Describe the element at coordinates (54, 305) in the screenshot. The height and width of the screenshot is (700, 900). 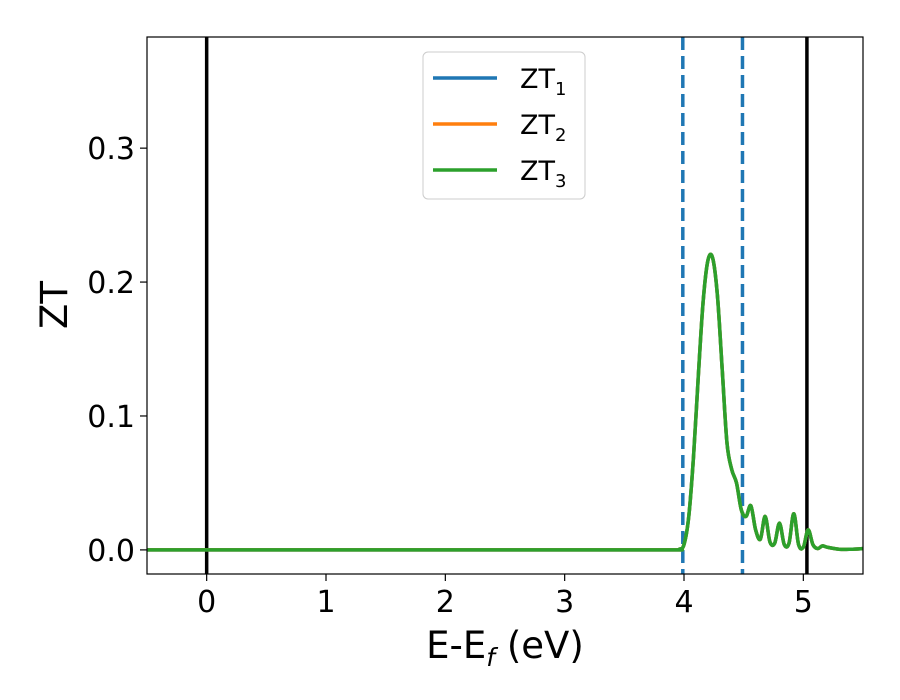
I see `y-axis-title: ZT` at that location.